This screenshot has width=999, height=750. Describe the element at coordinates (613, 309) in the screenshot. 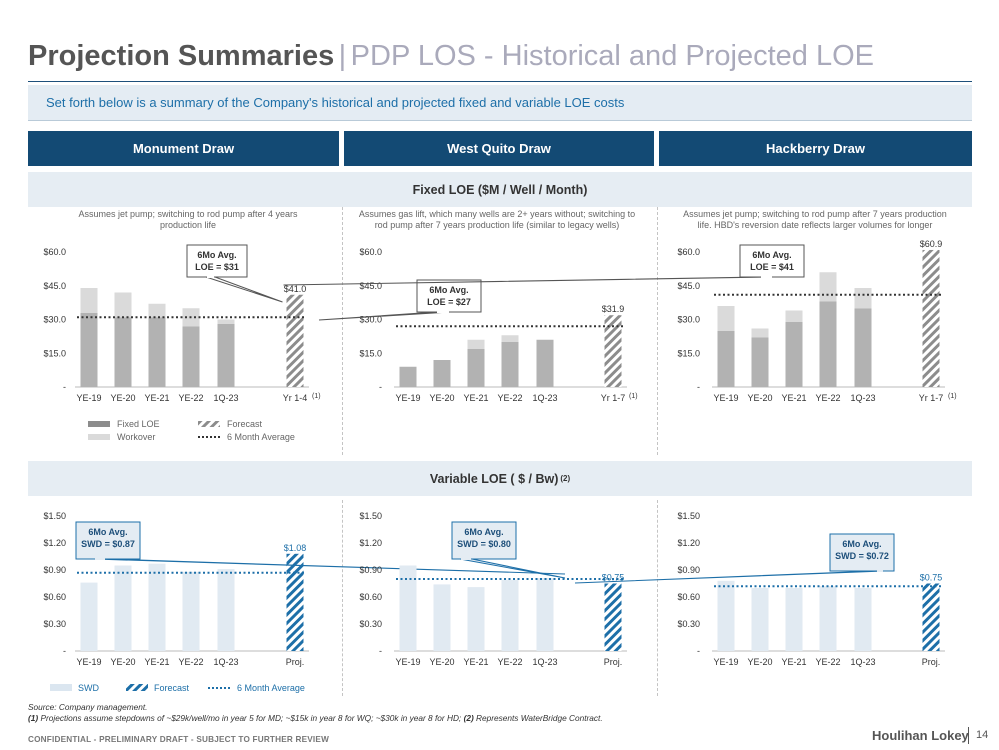

I see `forecast-data-label: $31.9` at that location.